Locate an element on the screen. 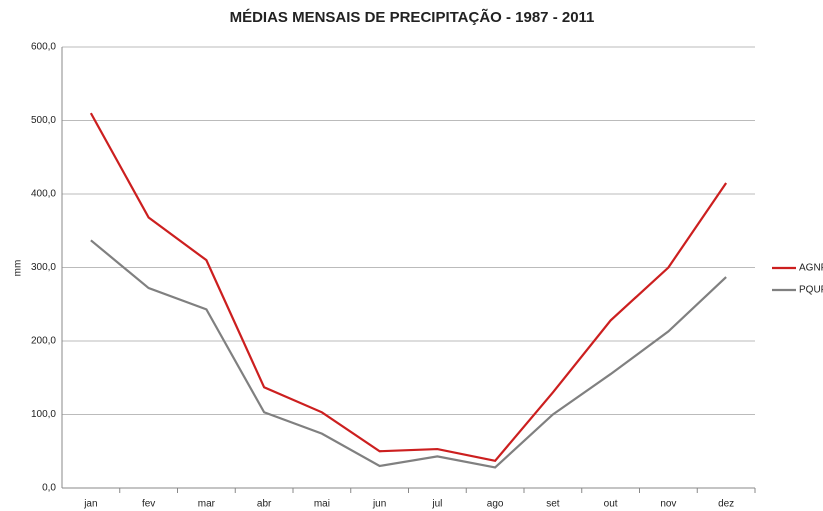  x-tick-label: abr is located at coordinates (264, 504).